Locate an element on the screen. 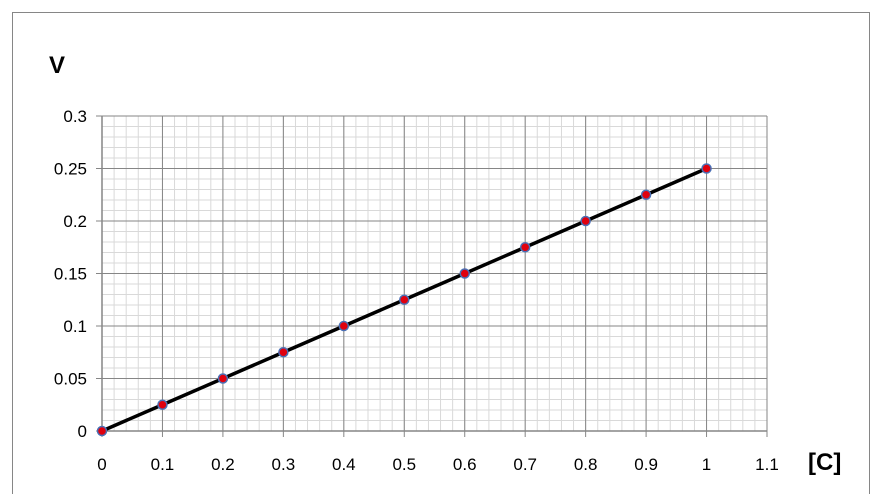 The width and height of the screenshot is (873, 495). x-tick-label: 0.1 is located at coordinates (163, 464).